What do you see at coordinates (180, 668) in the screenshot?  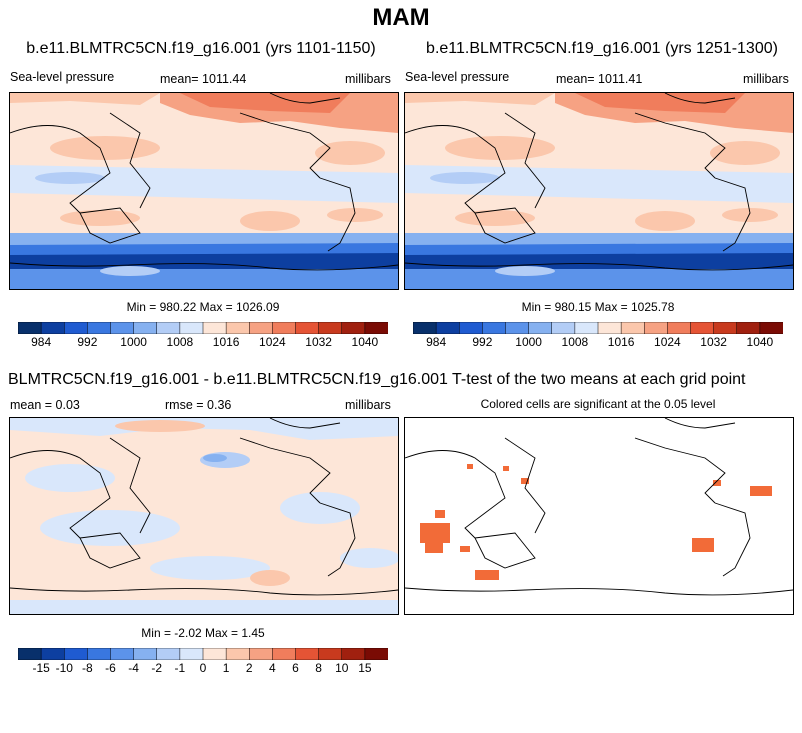 I see `colorbar-tick-label: -1` at bounding box center [180, 668].